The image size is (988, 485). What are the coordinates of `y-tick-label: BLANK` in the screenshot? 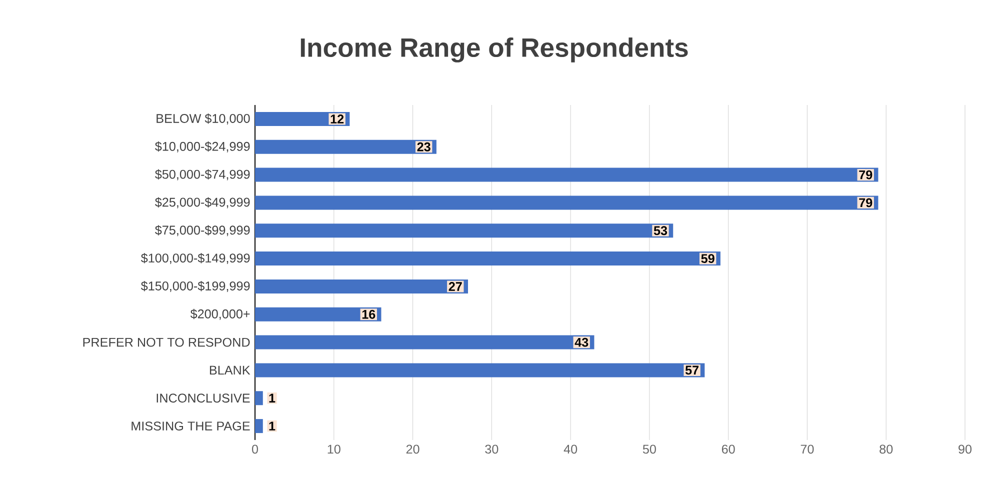 It's located at (230, 370).